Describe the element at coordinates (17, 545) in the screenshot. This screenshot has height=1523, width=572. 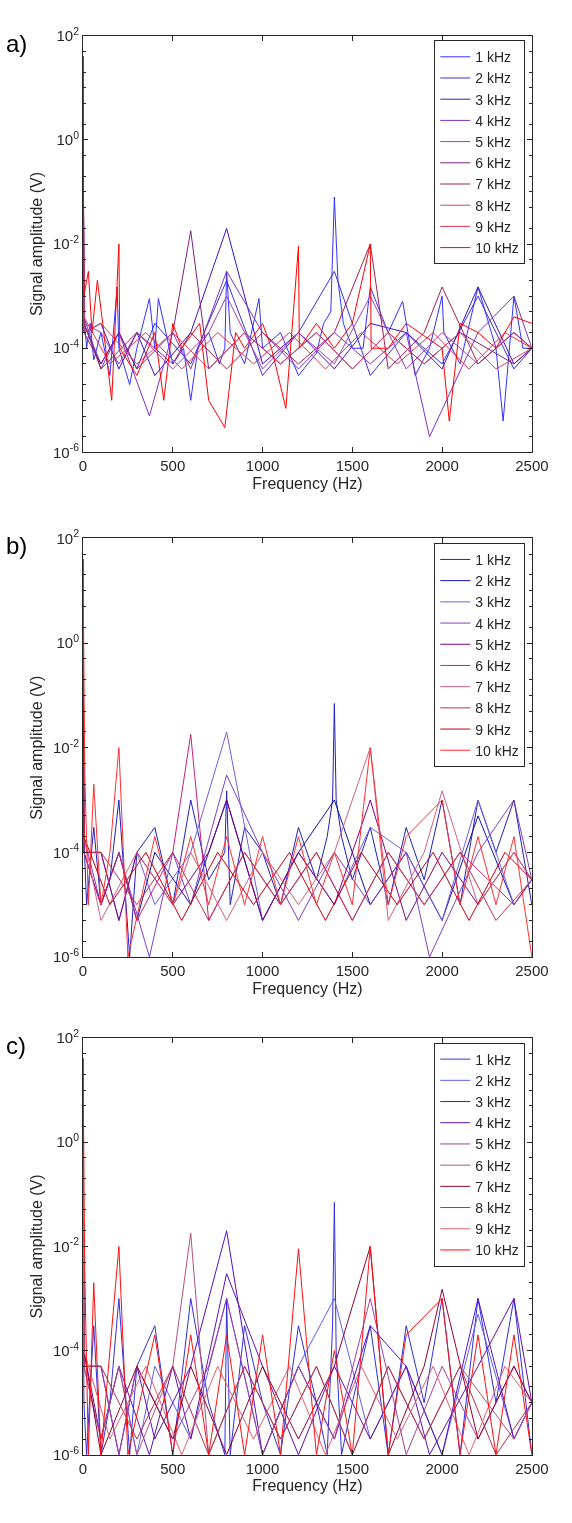
I see `chart-title: b)` at that location.